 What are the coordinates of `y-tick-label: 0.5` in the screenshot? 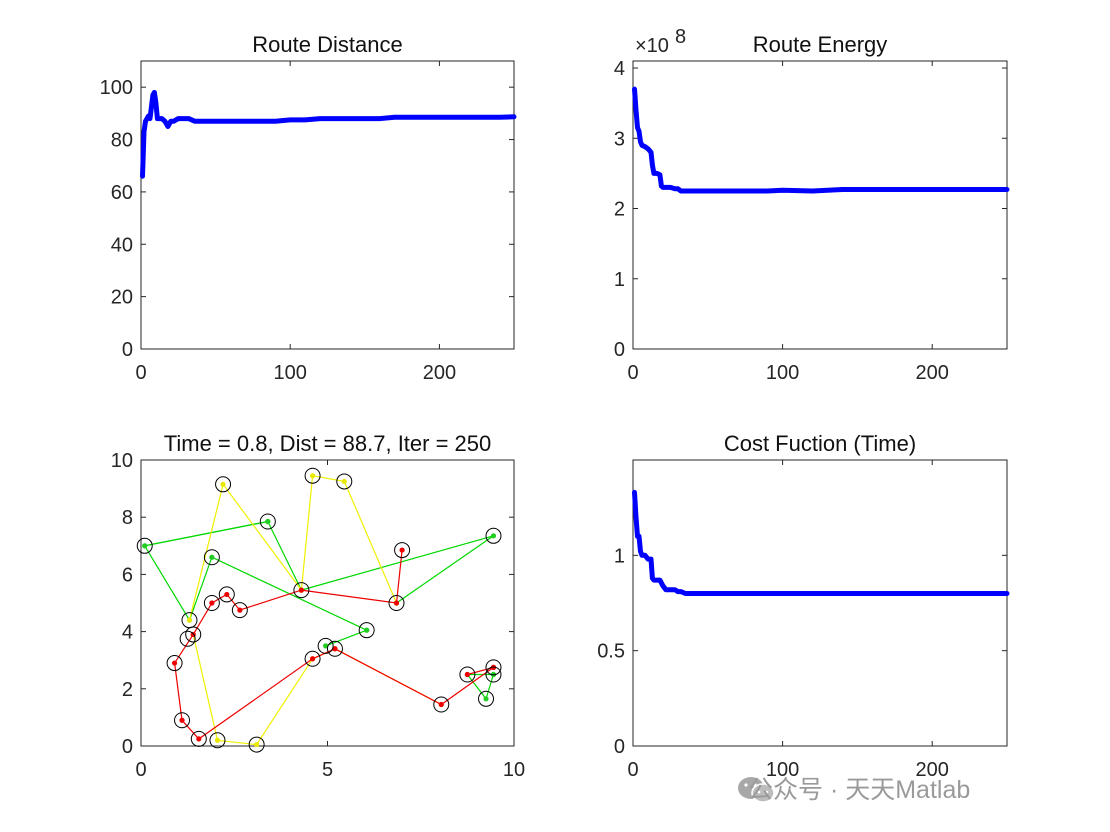 It's located at (611, 652).